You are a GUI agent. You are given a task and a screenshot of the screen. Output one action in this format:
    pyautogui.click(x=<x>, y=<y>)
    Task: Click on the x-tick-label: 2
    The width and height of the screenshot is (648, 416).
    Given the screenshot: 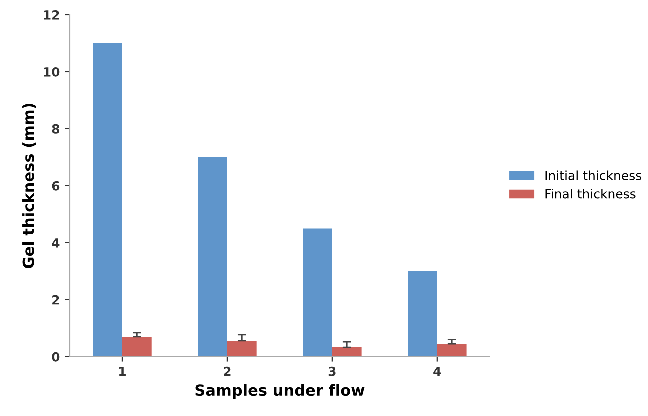 What is the action you would take?
    pyautogui.click(x=227, y=371)
    